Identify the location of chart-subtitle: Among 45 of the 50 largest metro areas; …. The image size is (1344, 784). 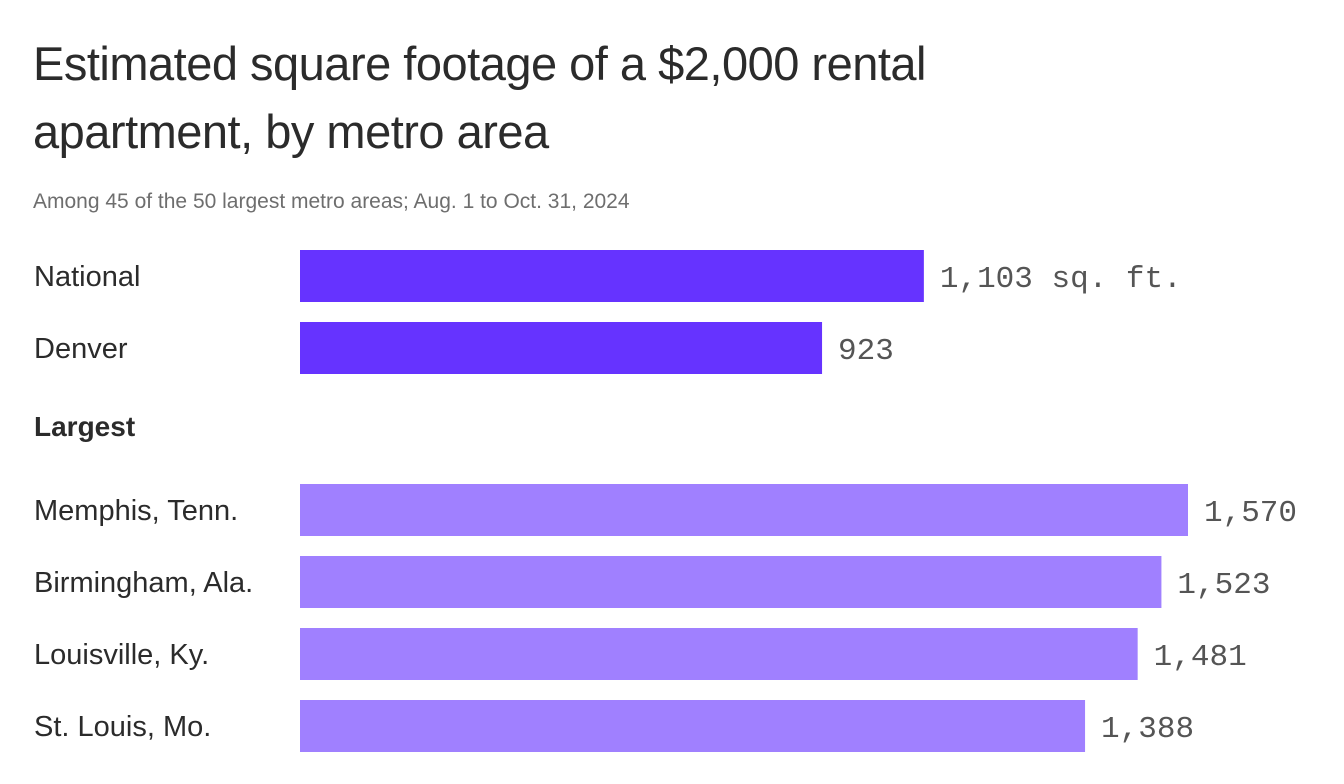
(331, 201).